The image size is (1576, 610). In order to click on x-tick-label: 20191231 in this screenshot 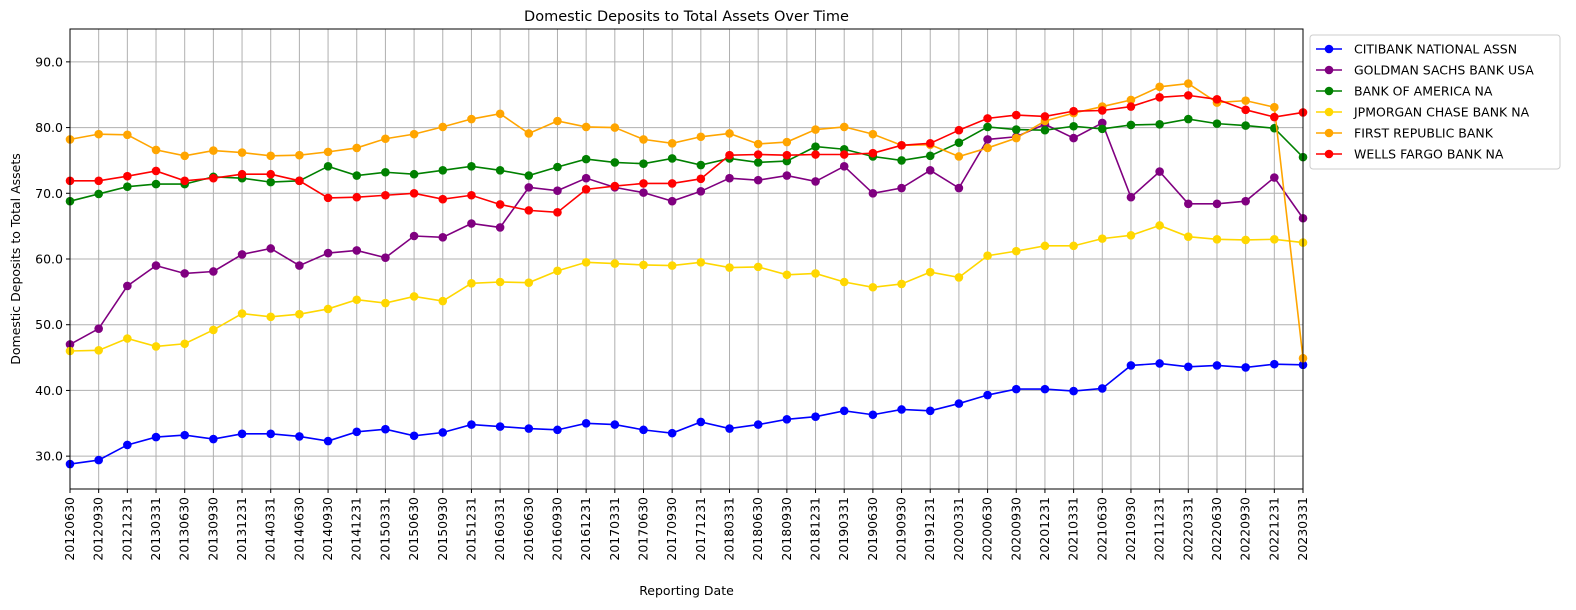, I will do `click(929, 529)`.